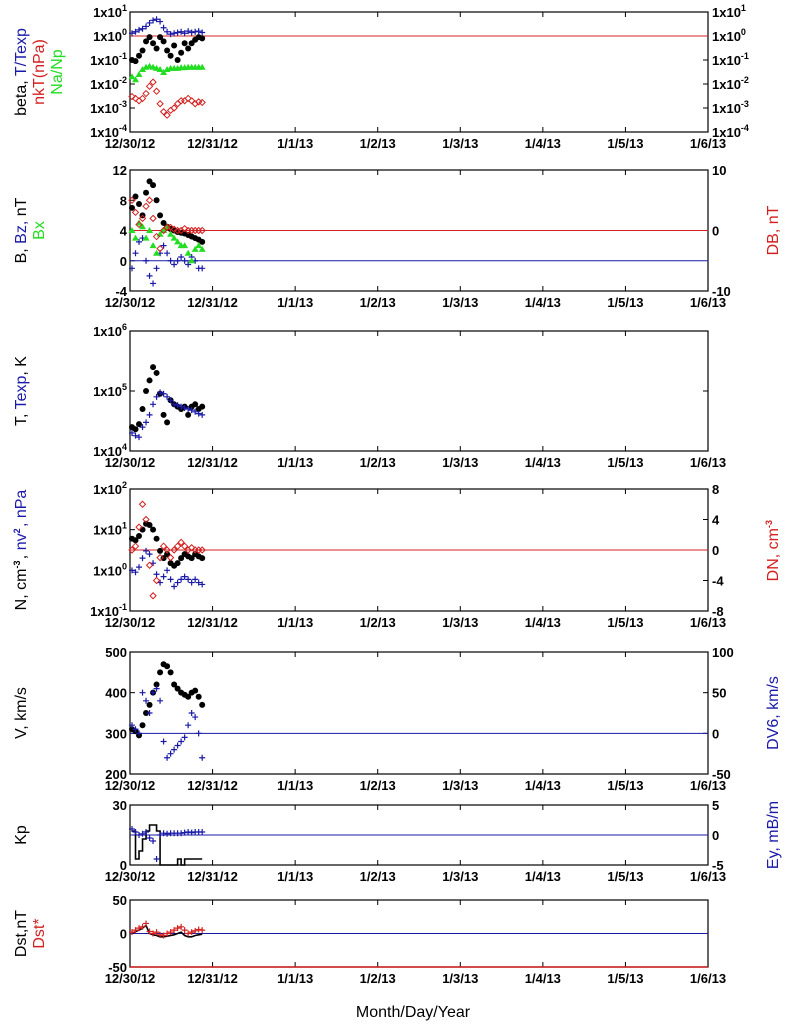 This screenshot has height=1024, width=791. I want to click on series-beta, so click(167, 49).